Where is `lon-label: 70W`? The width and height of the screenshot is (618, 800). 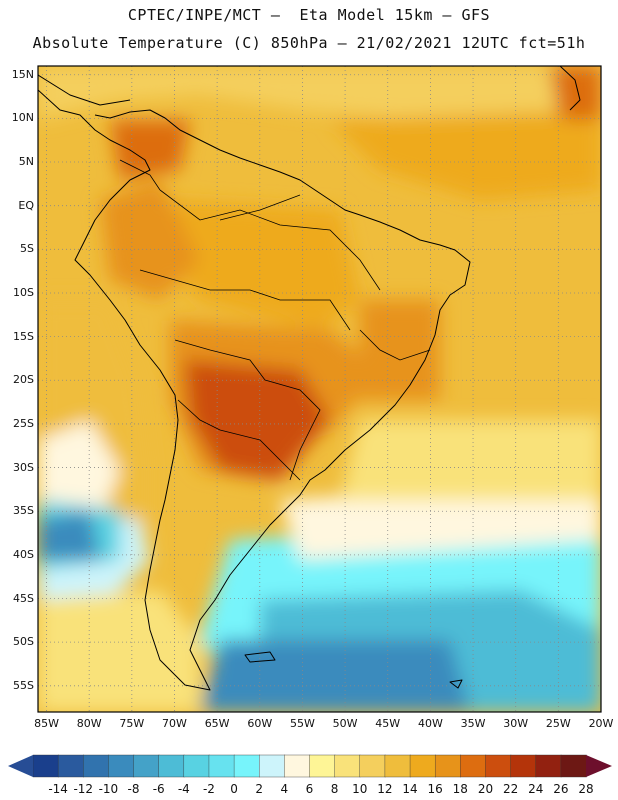
lon-label: 70W is located at coordinates (174, 723).